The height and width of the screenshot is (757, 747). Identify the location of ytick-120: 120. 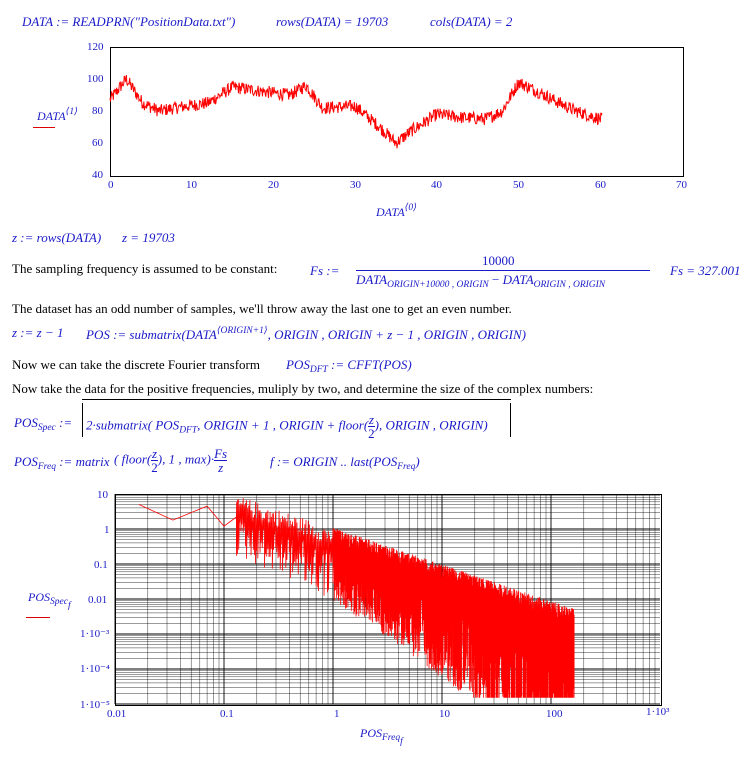
(95, 47).